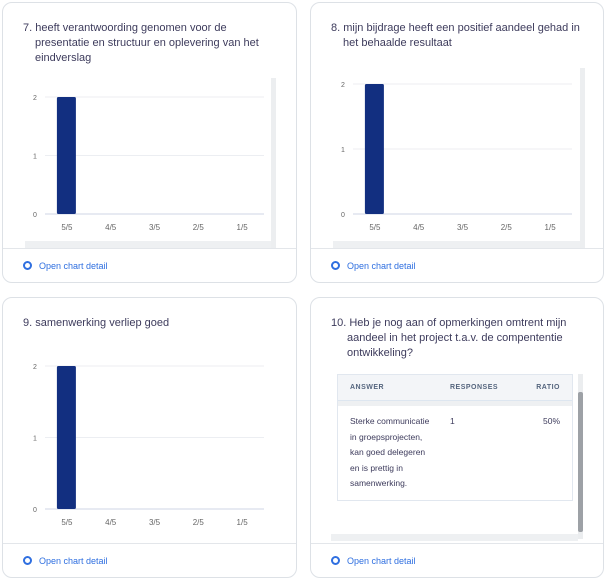  Describe the element at coordinates (478, 388) in the screenshot. I see `column-header-responses: RESPONSES` at that location.